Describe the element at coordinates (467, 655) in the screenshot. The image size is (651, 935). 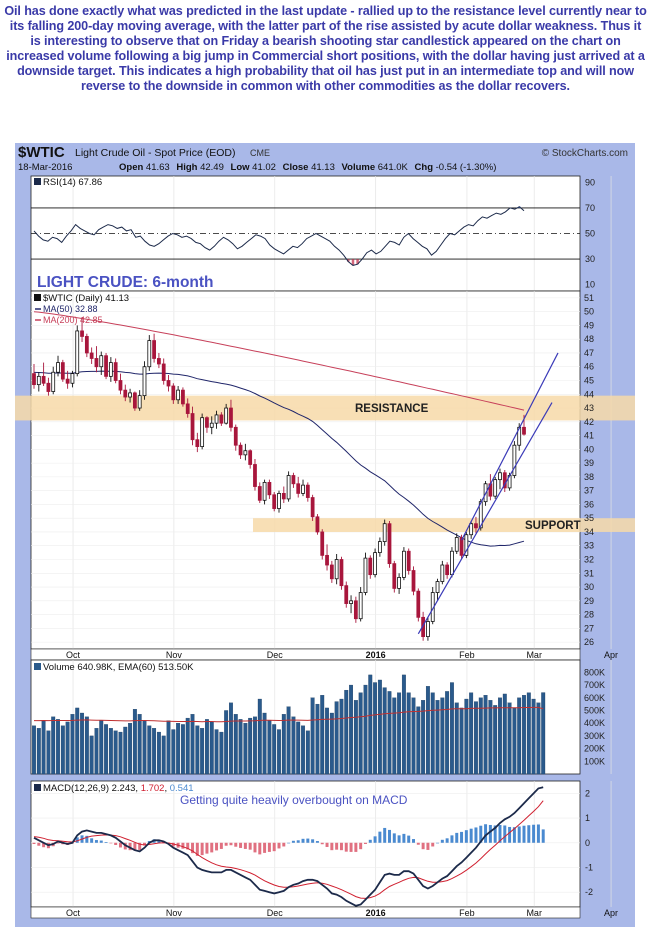
I see `x-tick-label: Feb` at that location.